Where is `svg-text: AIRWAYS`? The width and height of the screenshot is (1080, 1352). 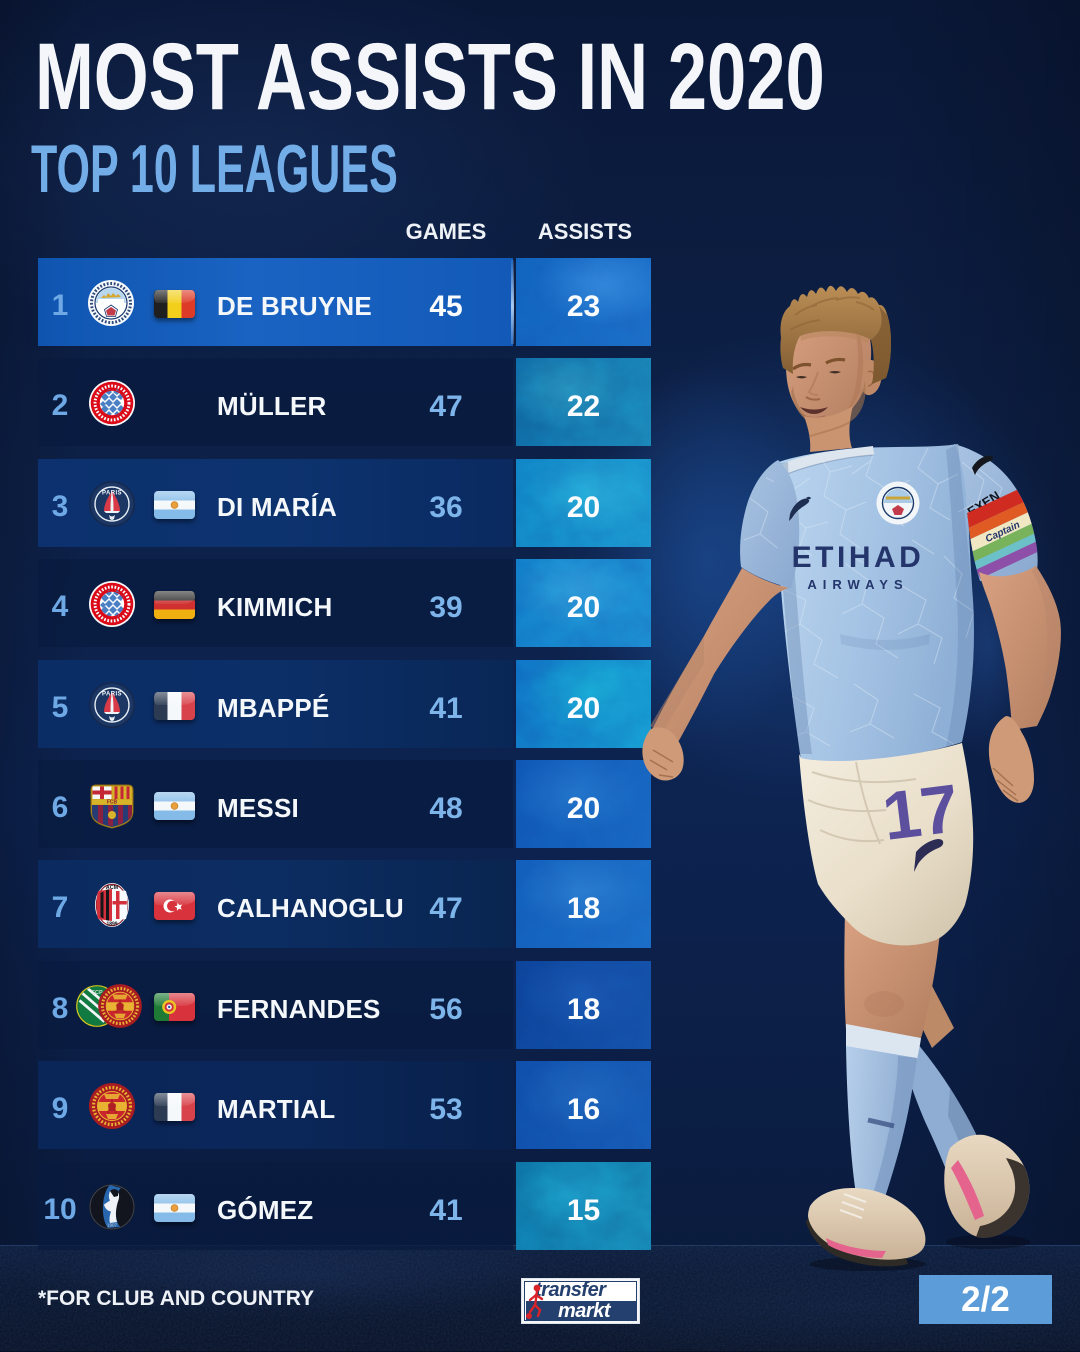 svg-text: AIRWAYS is located at coordinates (857, 584).